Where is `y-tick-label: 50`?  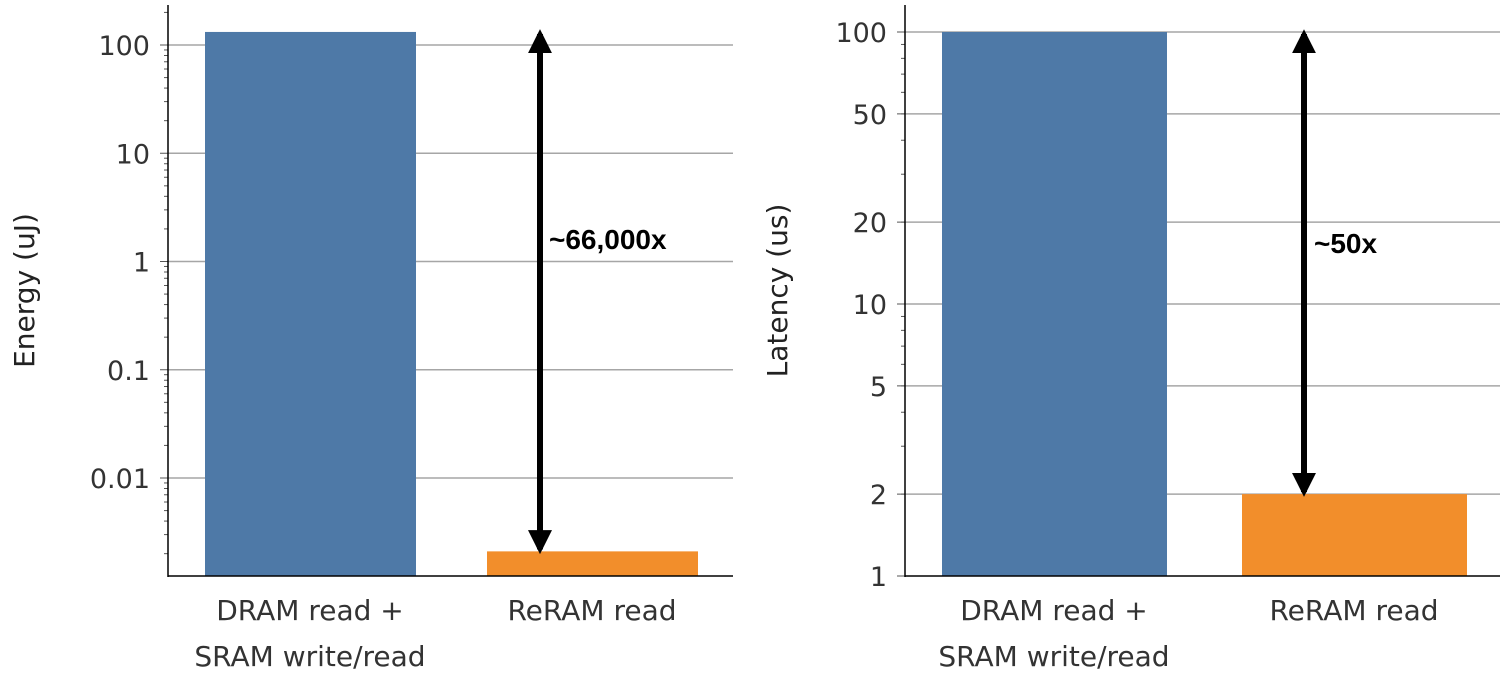 y-tick-label: 50 is located at coordinates (870, 115).